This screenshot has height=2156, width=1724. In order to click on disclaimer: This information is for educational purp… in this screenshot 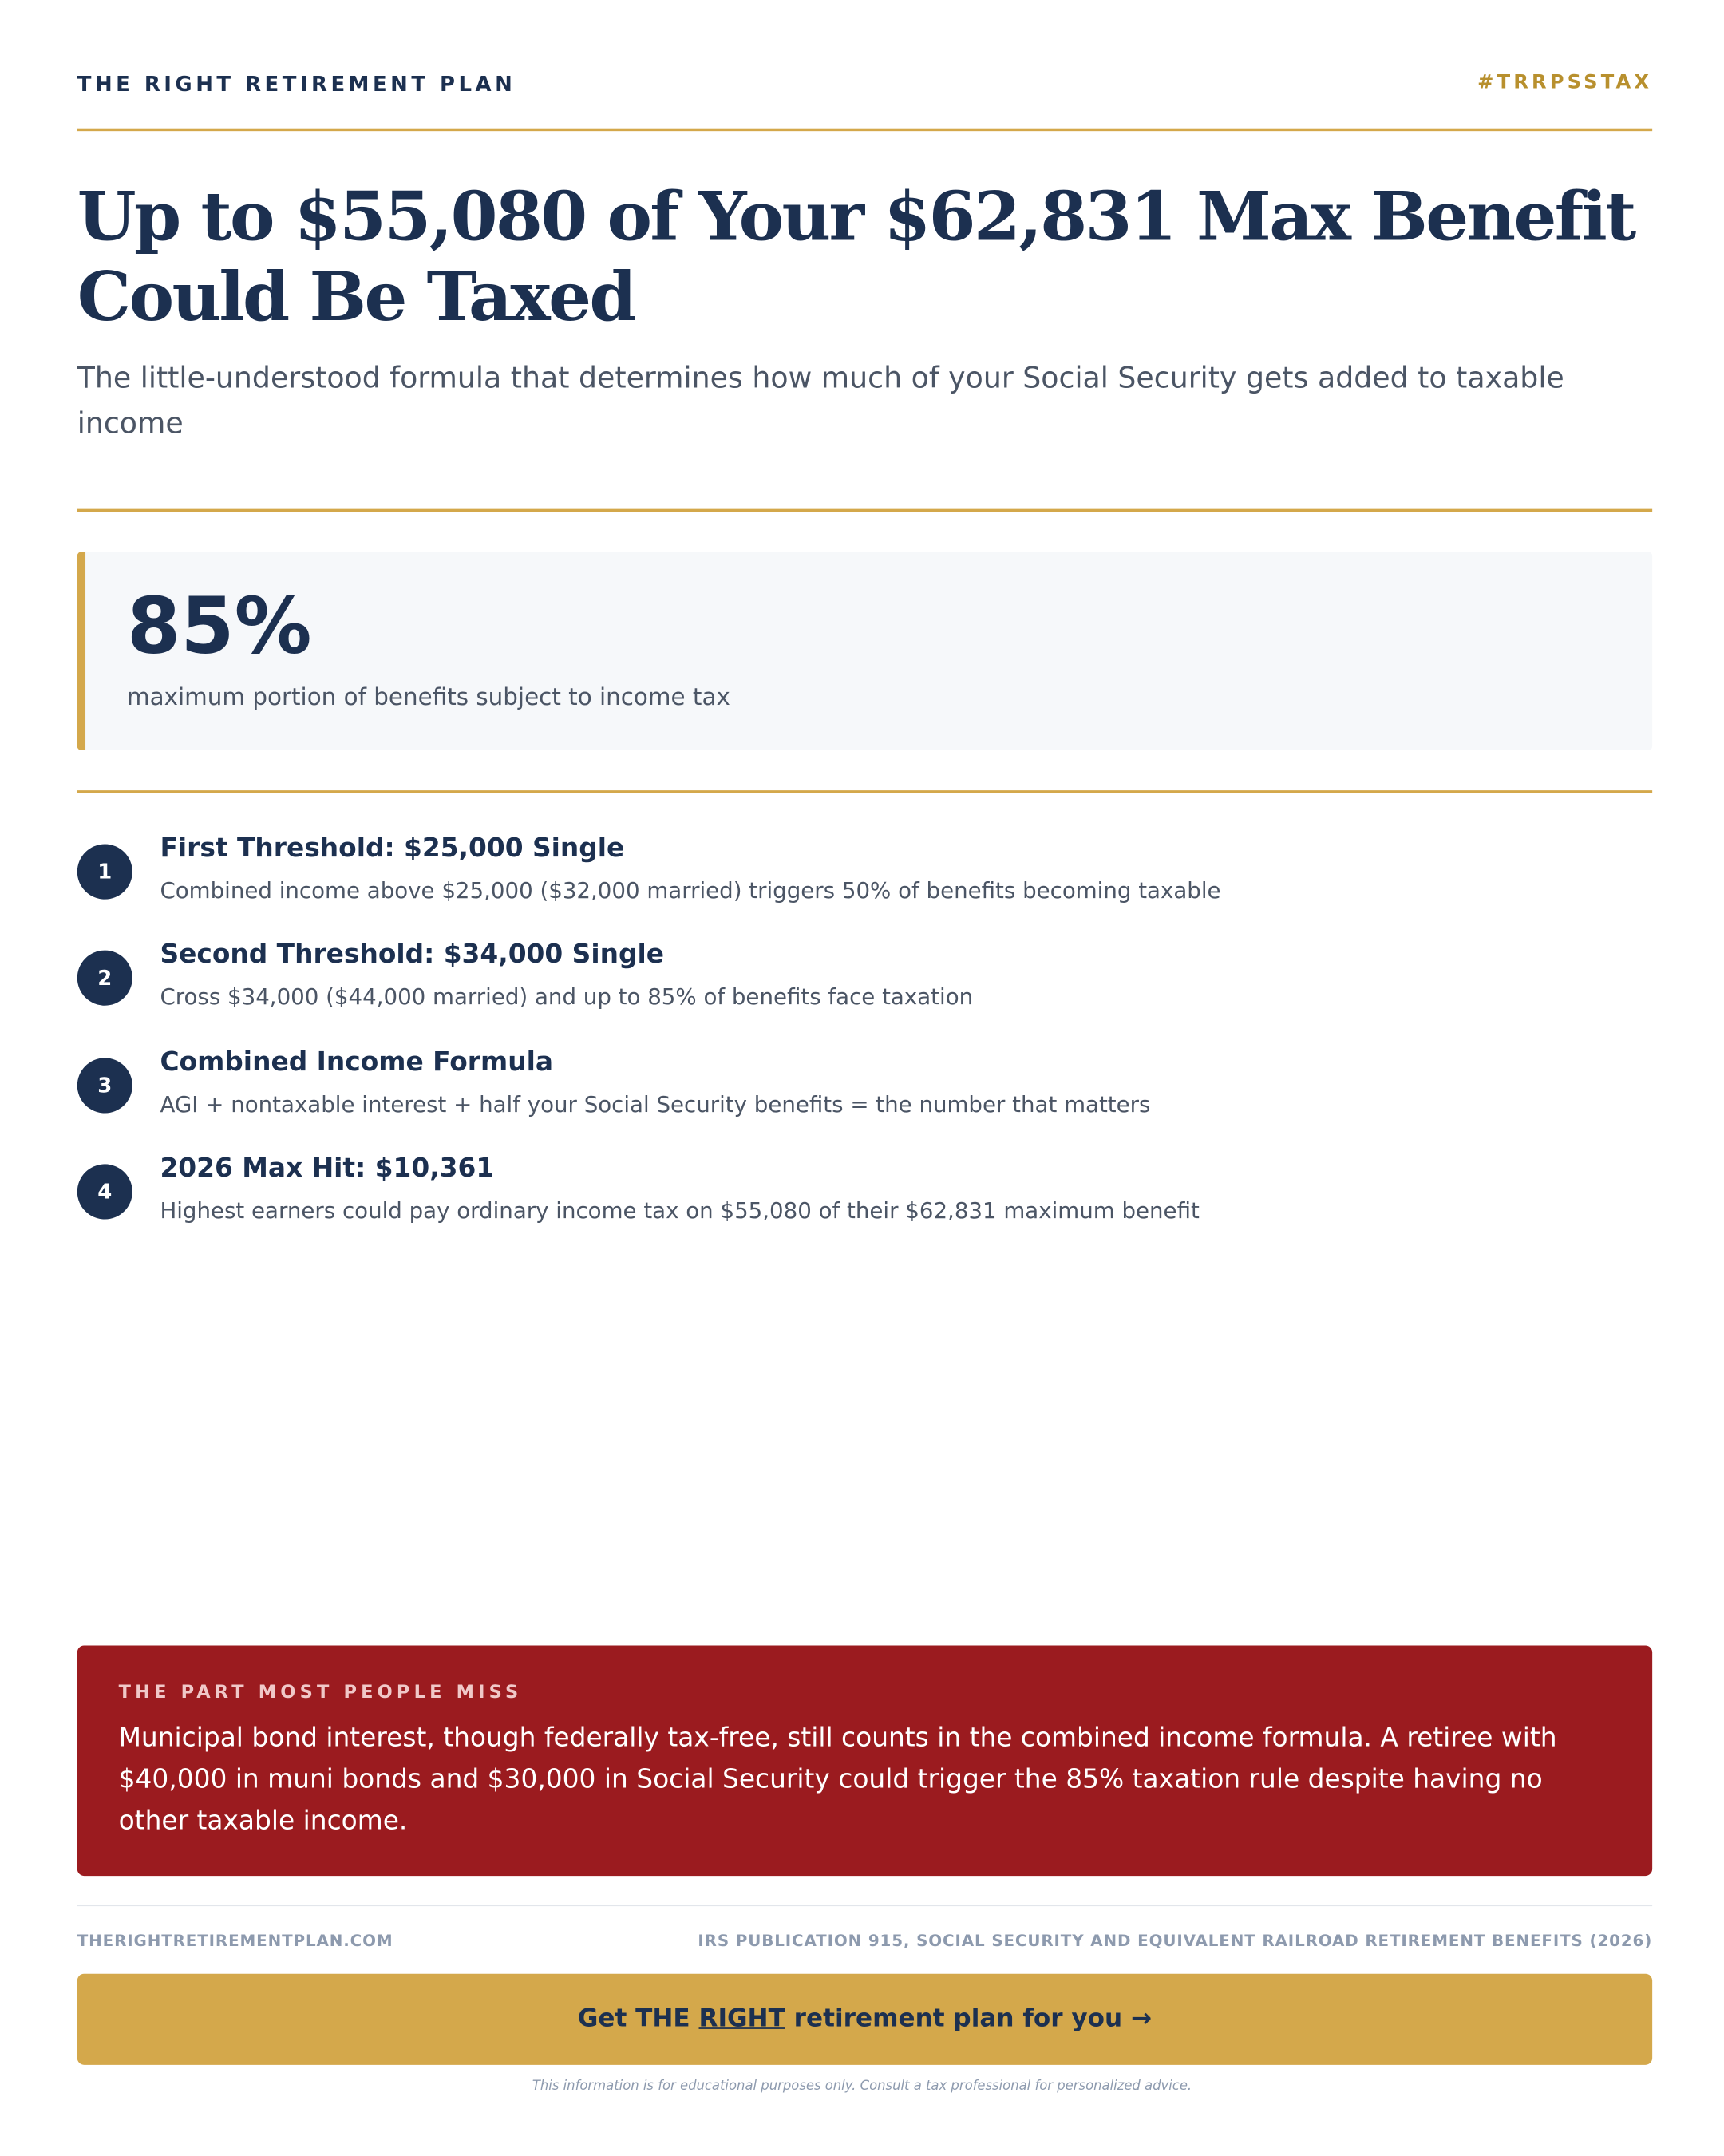, I will do `click(862, 2087)`.